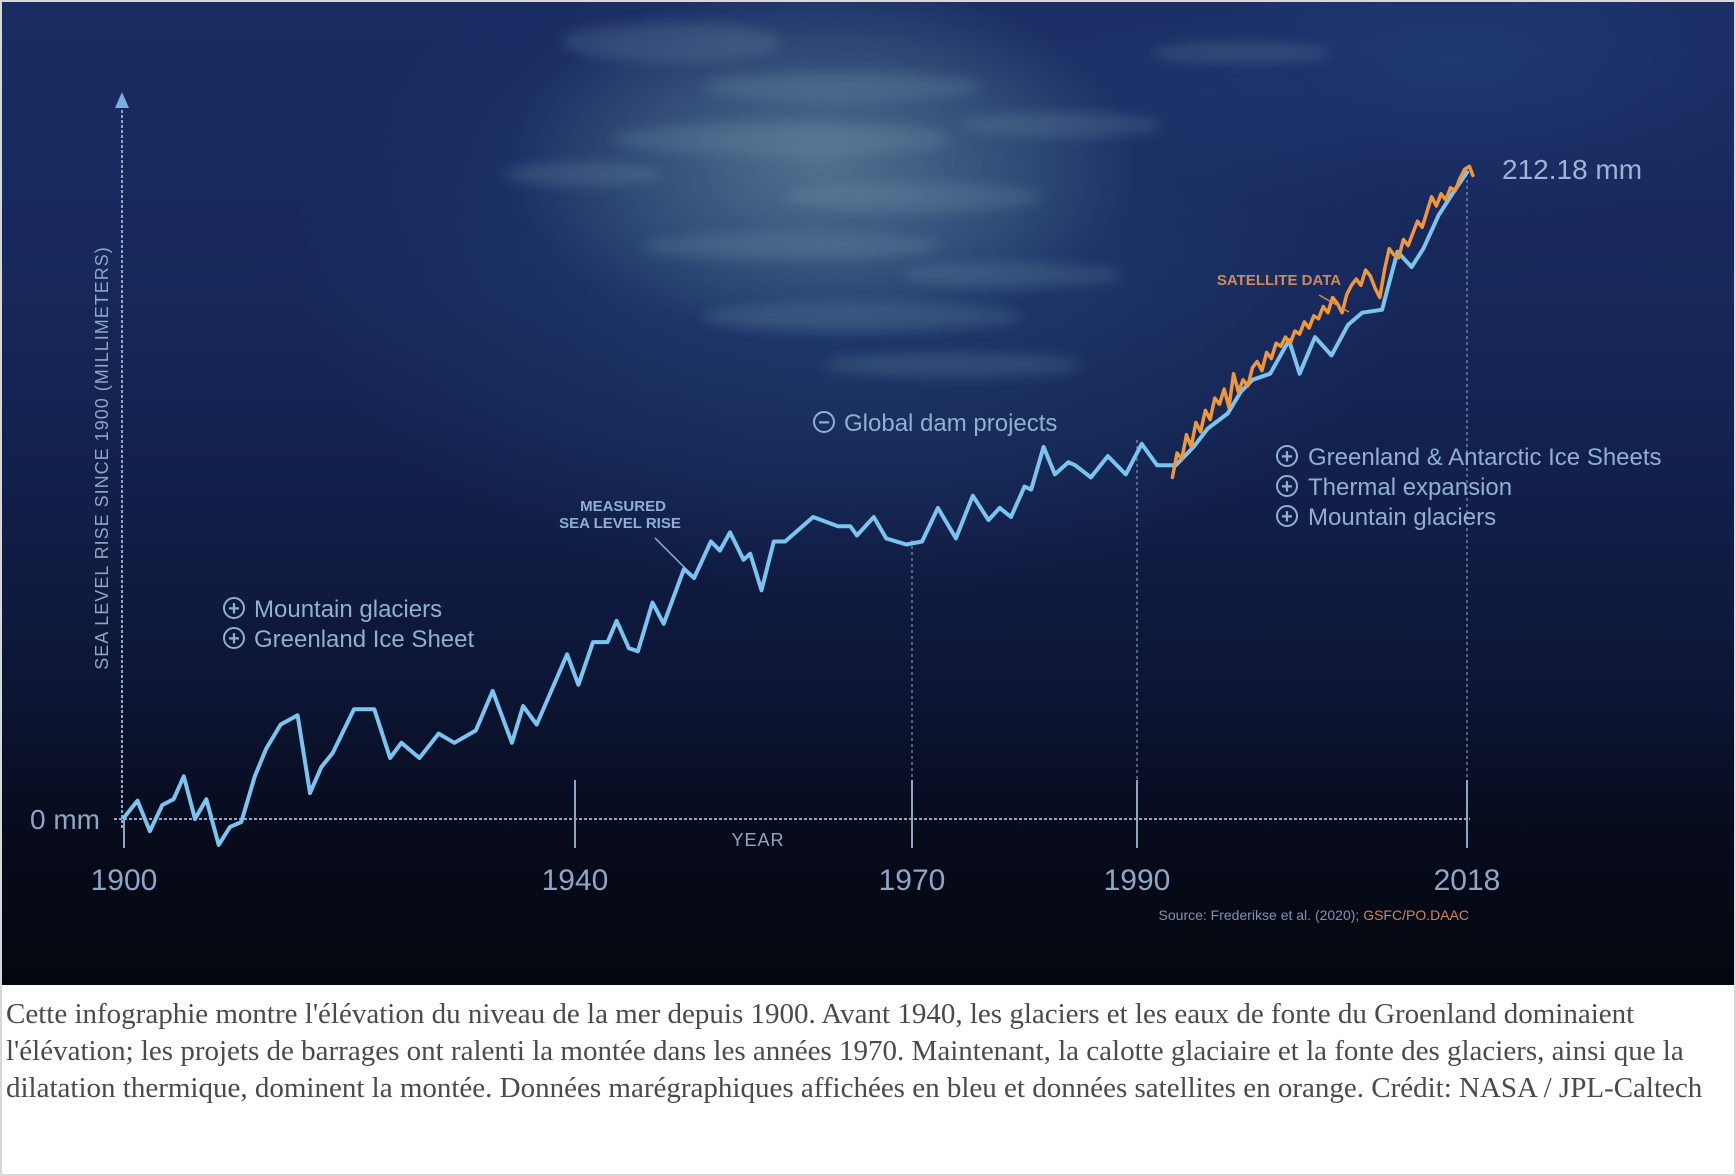 Image resolution: width=1736 pixels, height=1176 pixels. Describe the element at coordinates (1137, 880) in the screenshot. I see `x-tick-label: 1990` at that location.